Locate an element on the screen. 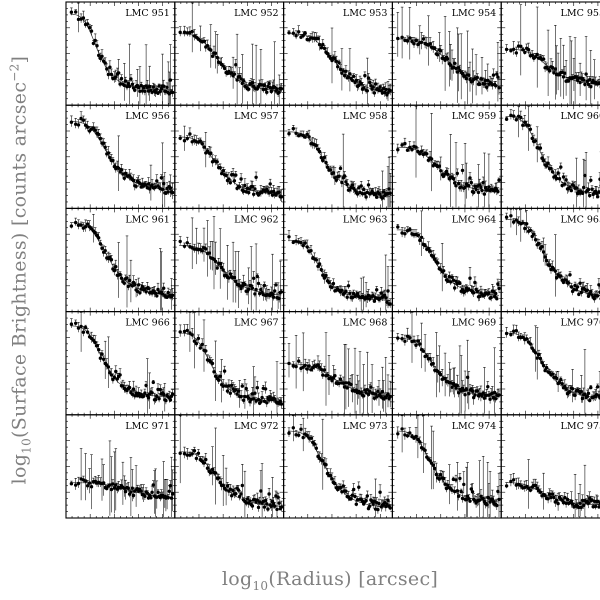 The width and height of the screenshot is (600, 600). panel-label: LMC 964 is located at coordinates (474, 219).